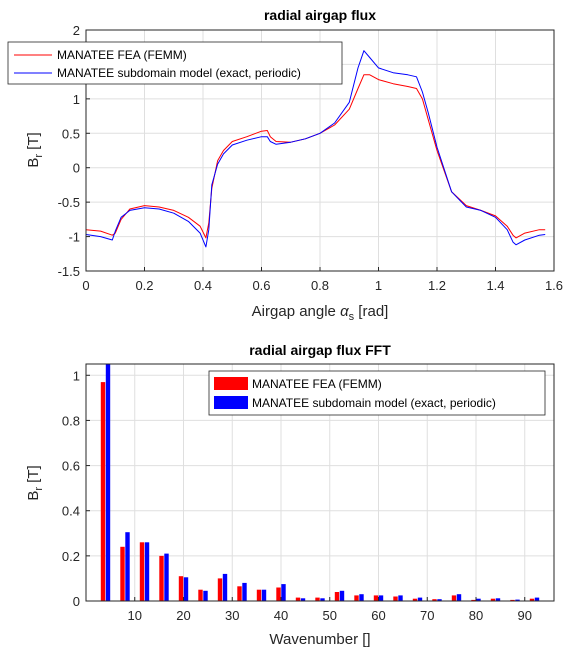 The image size is (566, 654). Describe the element at coordinates (320, 15) in the screenshot. I see `chart-flux-title: radial airgap flux` at that location.